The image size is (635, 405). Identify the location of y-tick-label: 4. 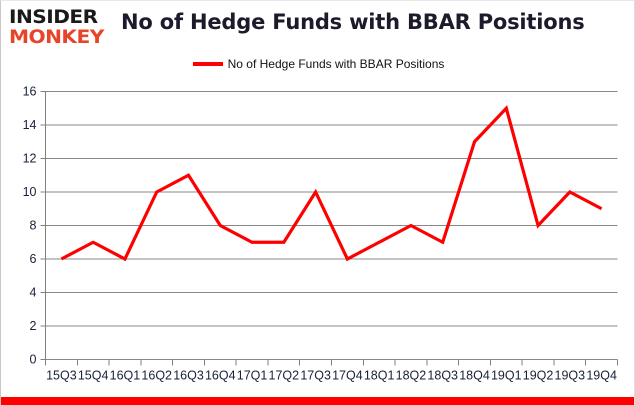
(33, 292).